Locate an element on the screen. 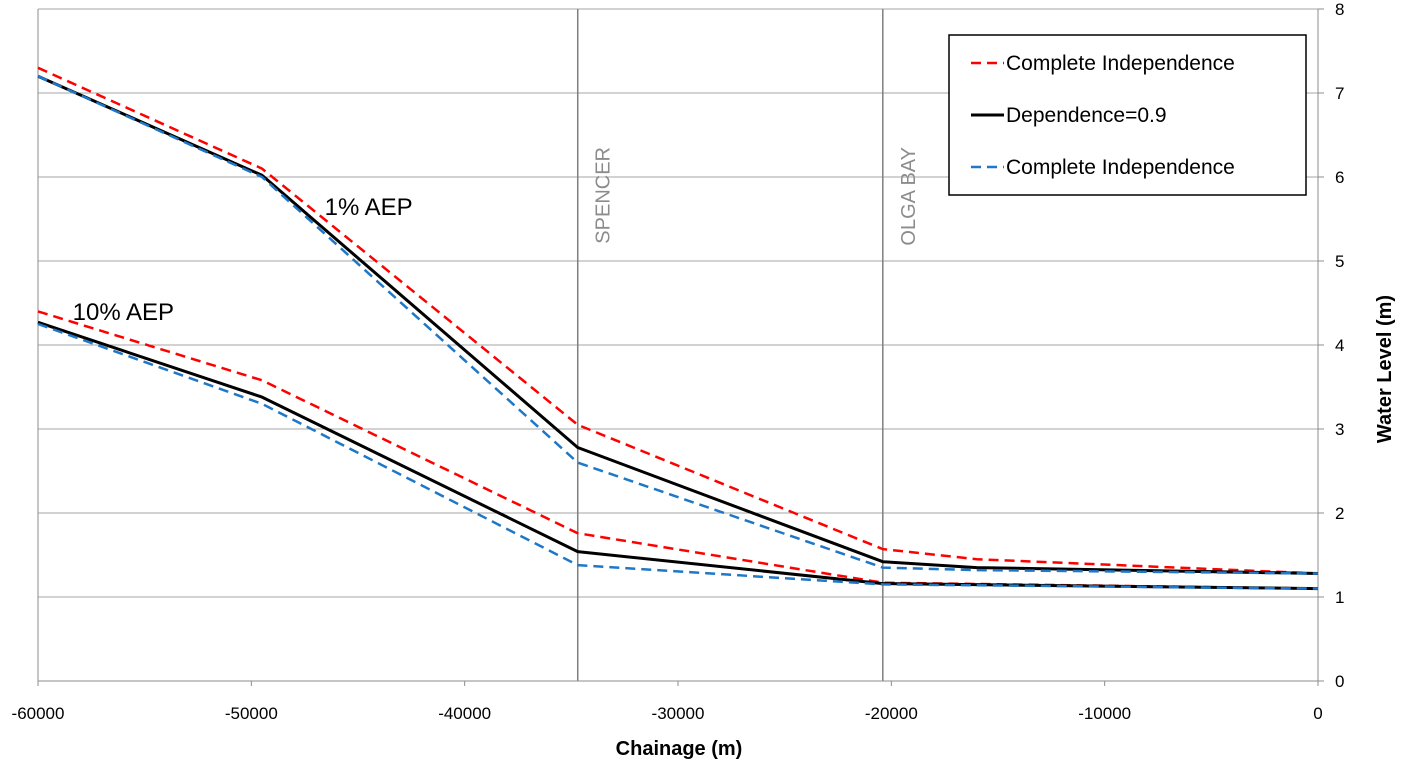  x-tick-label: 0 is located at coordinates (1317, 713).